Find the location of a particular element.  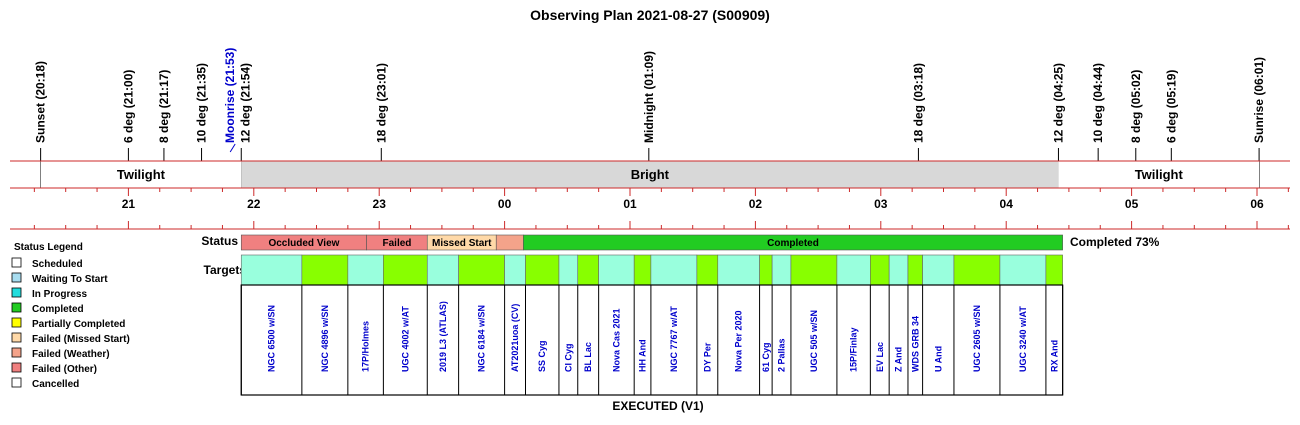

legend-item: Failed (Other) is located at coordinates (64, 369).